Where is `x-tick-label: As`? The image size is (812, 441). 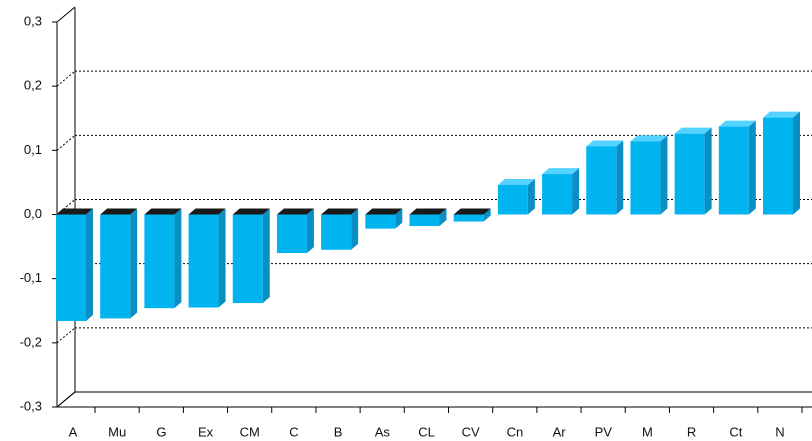
x-tick-label: As is located at coordinates (383, 431).